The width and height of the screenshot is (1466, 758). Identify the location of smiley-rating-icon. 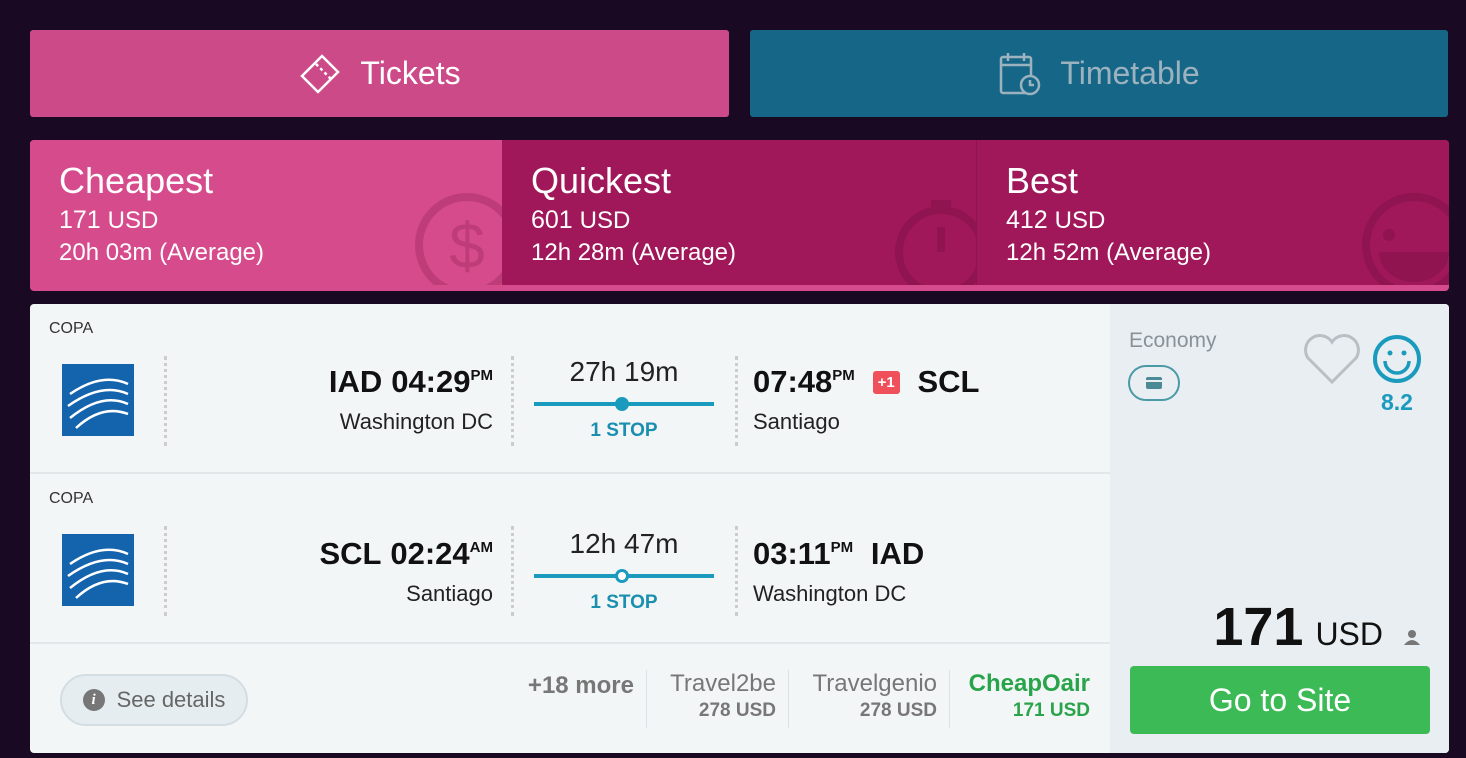
(1397, 359).